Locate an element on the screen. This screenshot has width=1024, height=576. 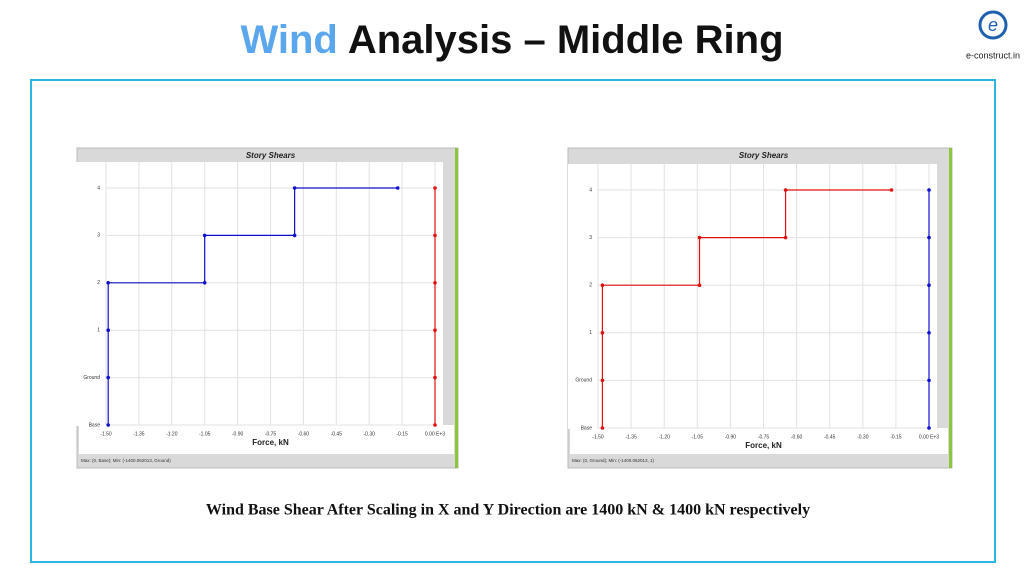
logo-mark is located at coordinates (993, 25).